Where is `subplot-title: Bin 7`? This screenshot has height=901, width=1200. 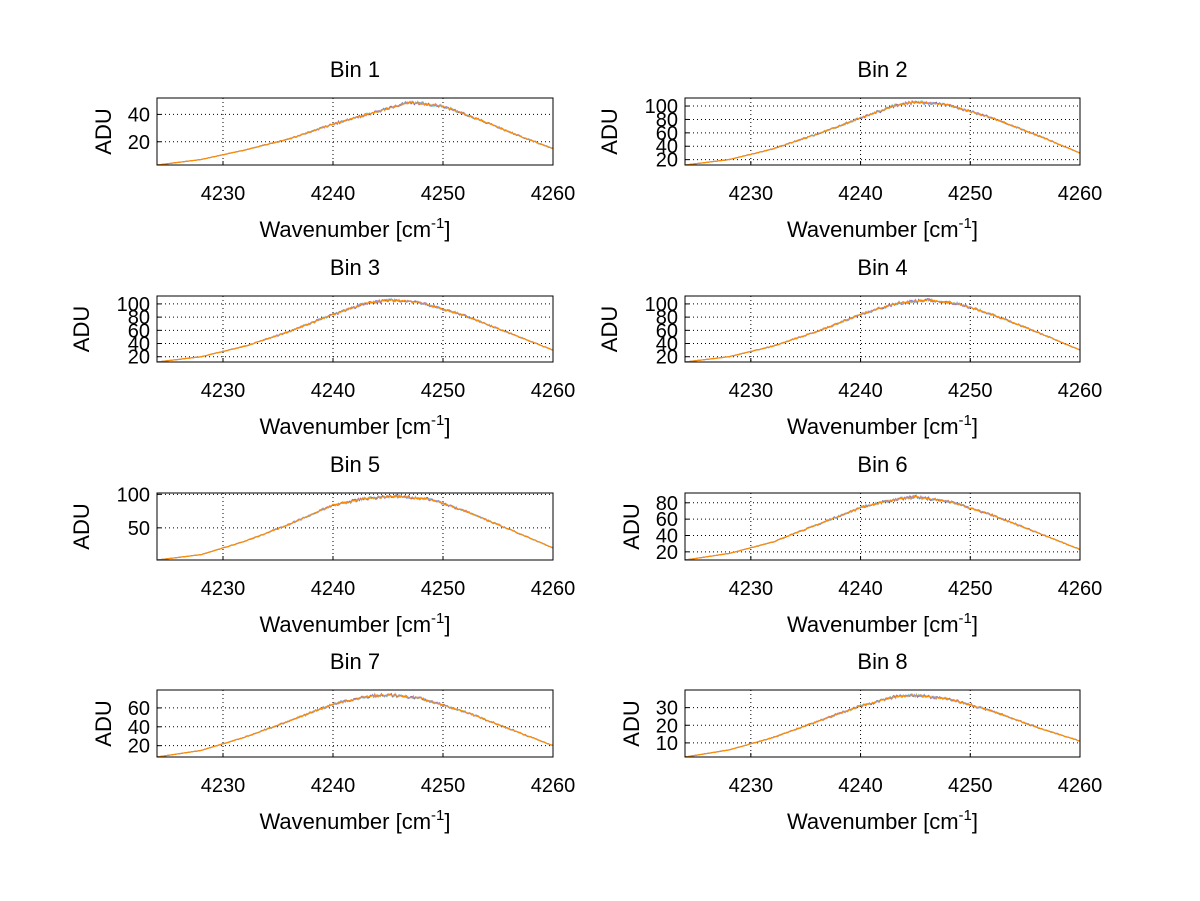 subplot-title: Bin 7 is located at coordinates (355, 661).